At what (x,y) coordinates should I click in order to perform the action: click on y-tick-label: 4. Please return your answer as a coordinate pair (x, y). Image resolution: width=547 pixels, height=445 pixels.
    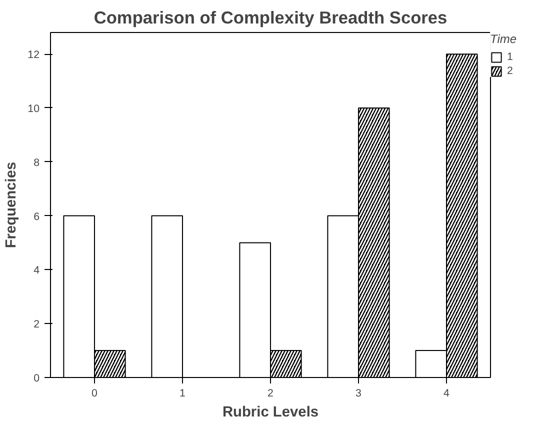
    Looking at the image, I should click on (37, 270).